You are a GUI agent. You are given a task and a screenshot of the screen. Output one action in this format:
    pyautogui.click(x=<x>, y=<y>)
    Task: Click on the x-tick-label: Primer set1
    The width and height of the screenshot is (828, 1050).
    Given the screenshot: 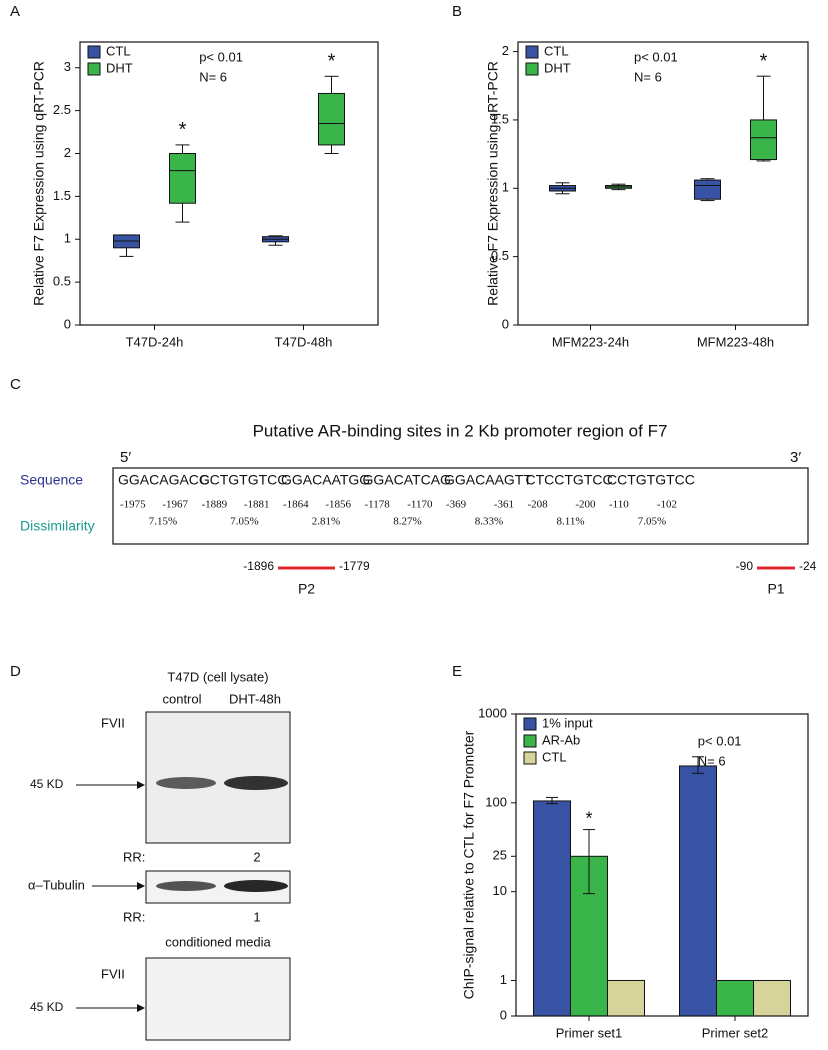 What is the action you would take?
    pyautogui.click(x=589, y=1032)
    